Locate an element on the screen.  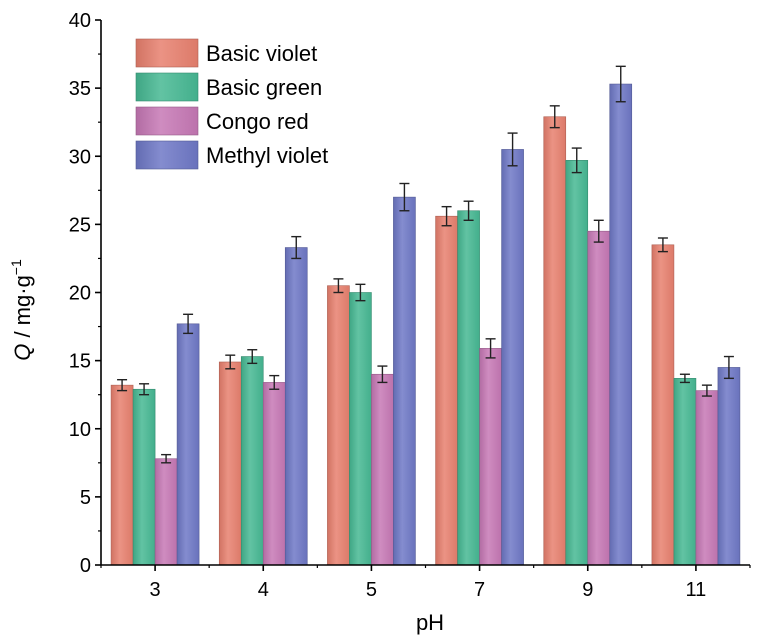
x-tick-label: 9 is located at coordinates (587, 590).